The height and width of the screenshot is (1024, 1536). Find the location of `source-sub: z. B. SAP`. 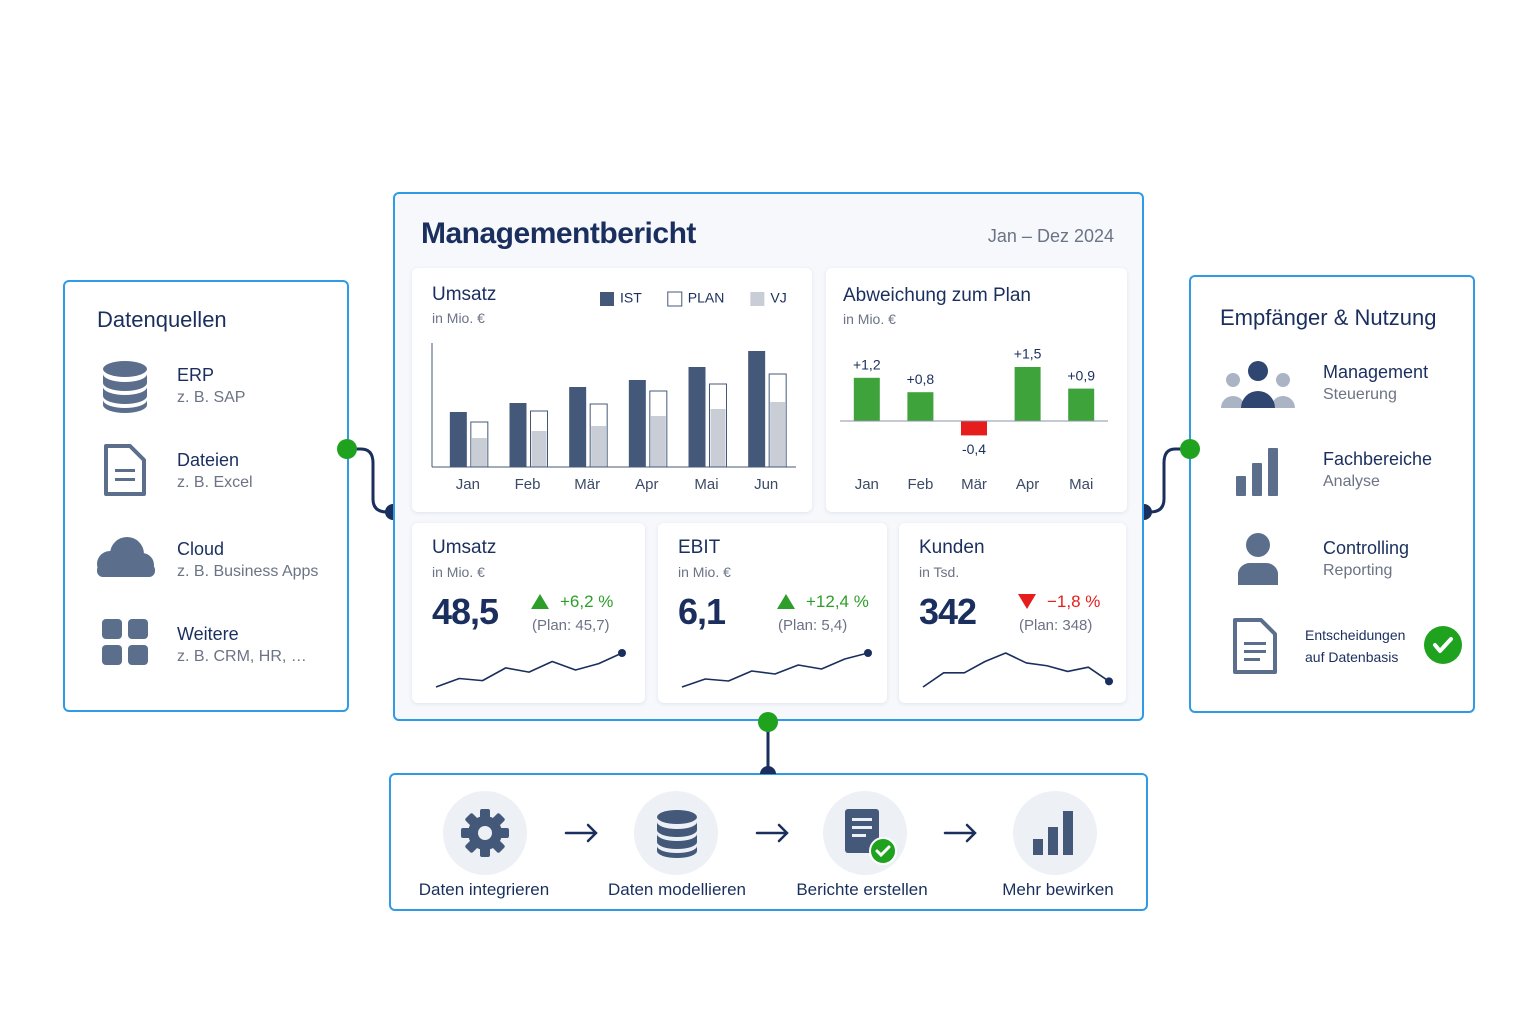

source-sub: z. B. SAP is located at coordinates (211, 397).